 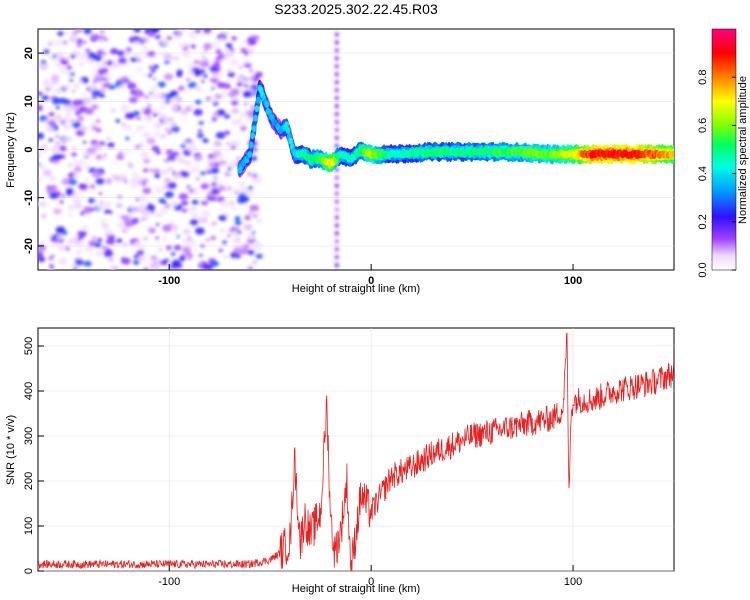 What do you see at coordinates (703, 77) in the screenshot?
I see `colorbar-tick-label: 0.8` at bounding box center [703, 77].